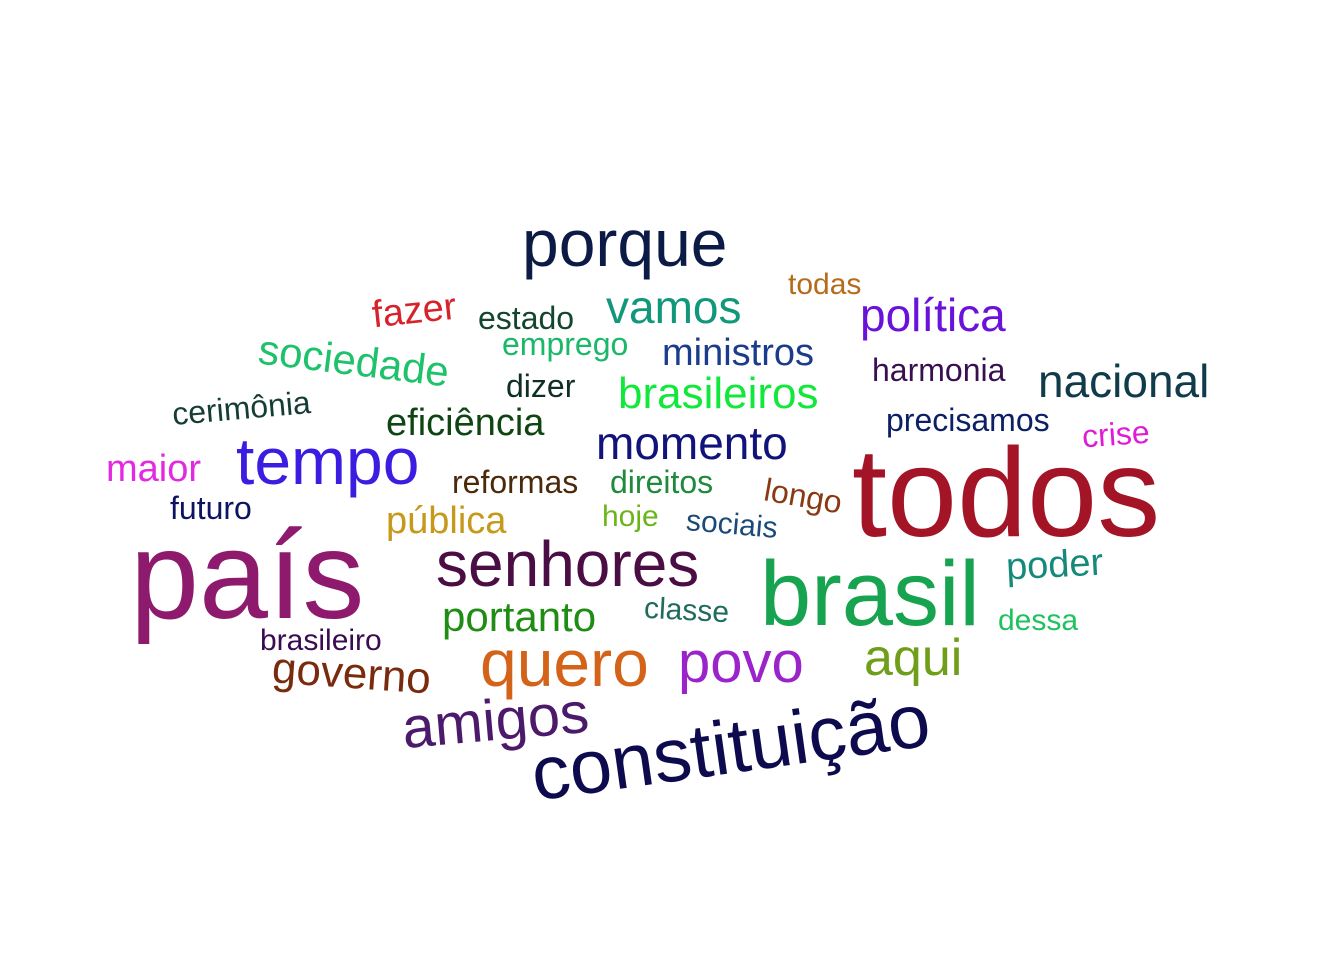  Describe the element at coordinates (825, 284) in the screenshot. I see `word-todas: todas` at that location.